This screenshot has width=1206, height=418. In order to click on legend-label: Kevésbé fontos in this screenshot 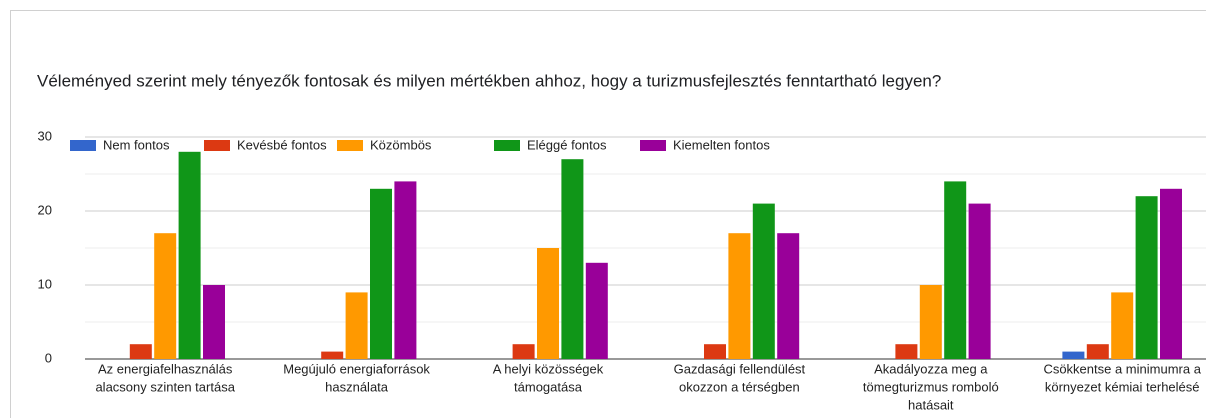, I will do `click(282, 144)`.